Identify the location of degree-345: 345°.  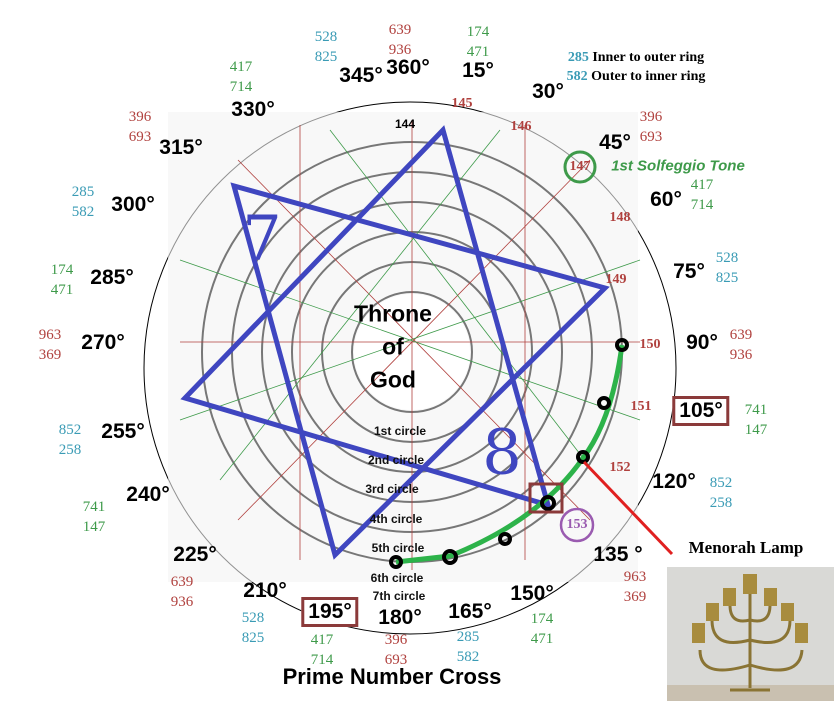
(361, 75).